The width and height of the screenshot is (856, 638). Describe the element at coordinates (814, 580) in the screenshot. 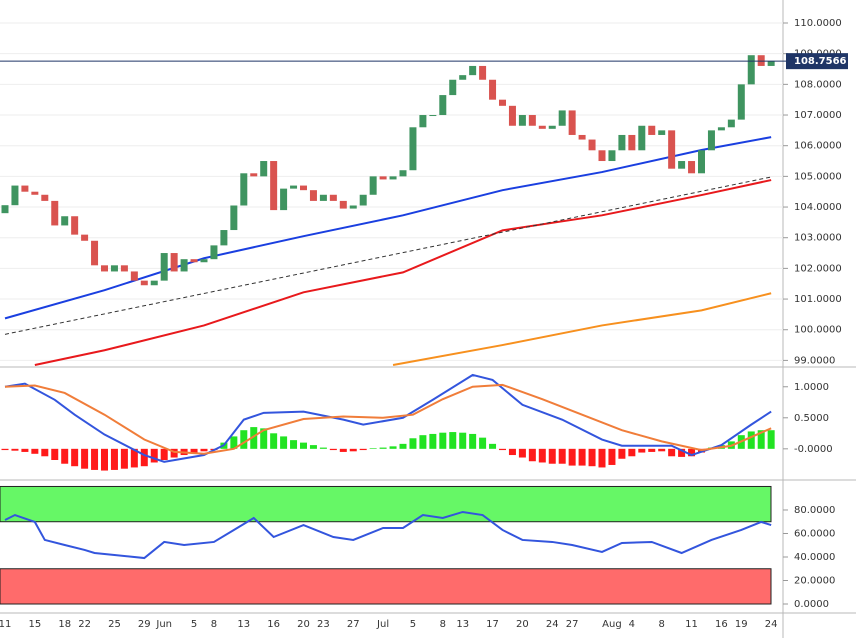

I see `y-tick-label: 20.0000` at that location.